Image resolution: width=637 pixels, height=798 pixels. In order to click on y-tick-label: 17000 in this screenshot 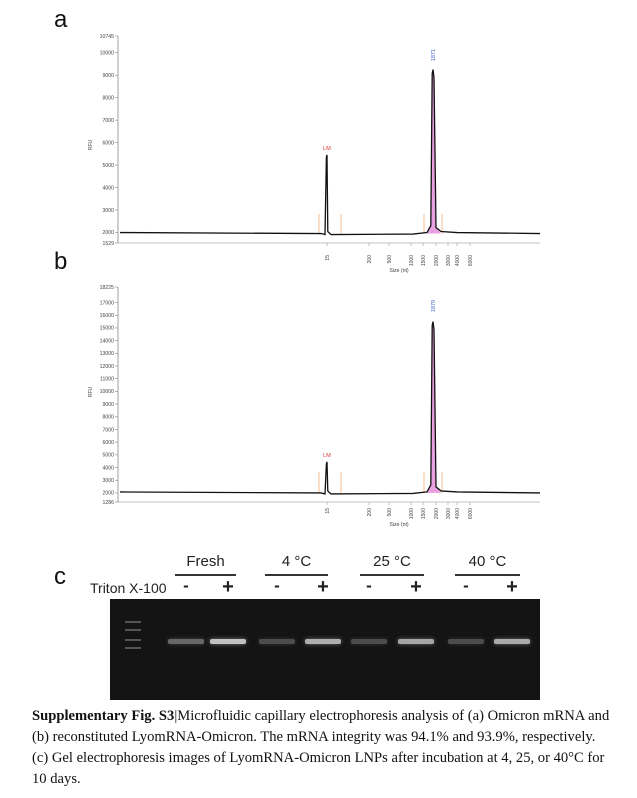, I will do `click(107, 303)`.